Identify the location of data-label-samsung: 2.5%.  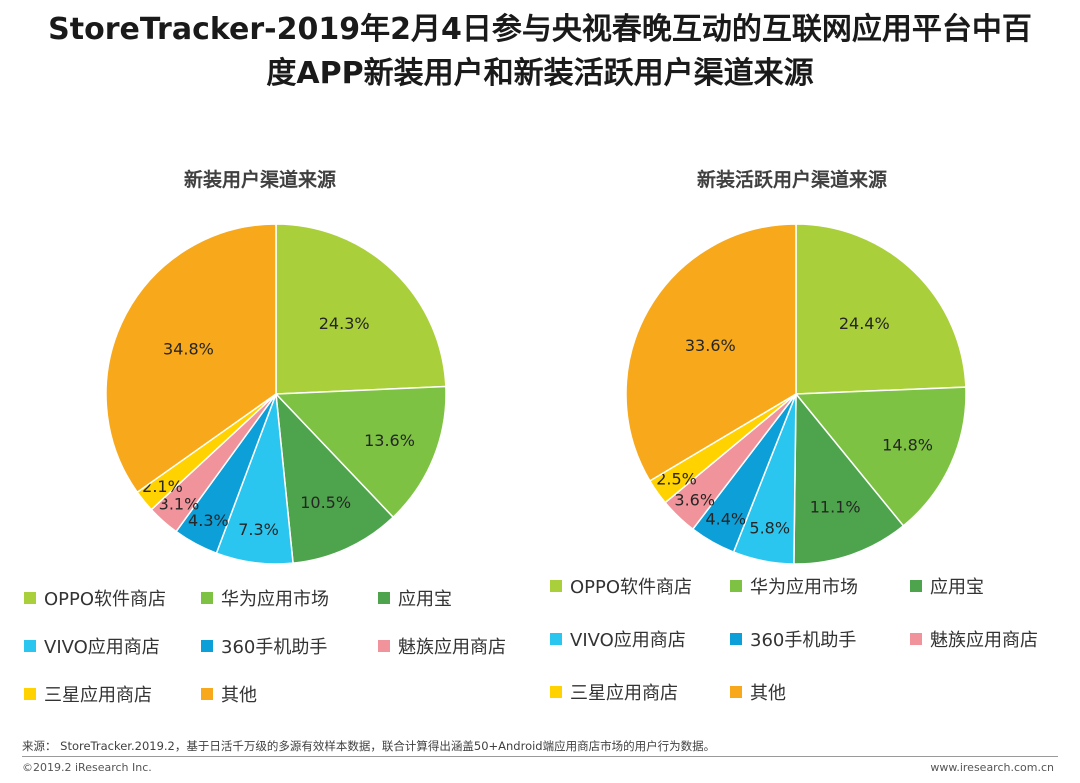
(676, 478).